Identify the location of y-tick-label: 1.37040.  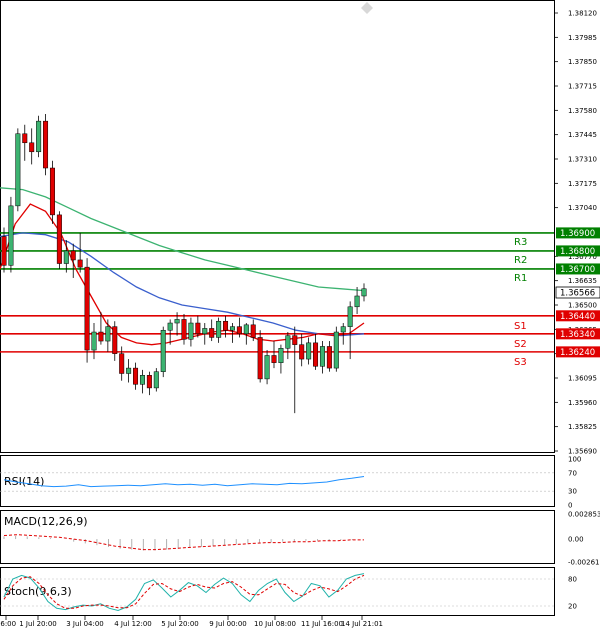
(582, 208).